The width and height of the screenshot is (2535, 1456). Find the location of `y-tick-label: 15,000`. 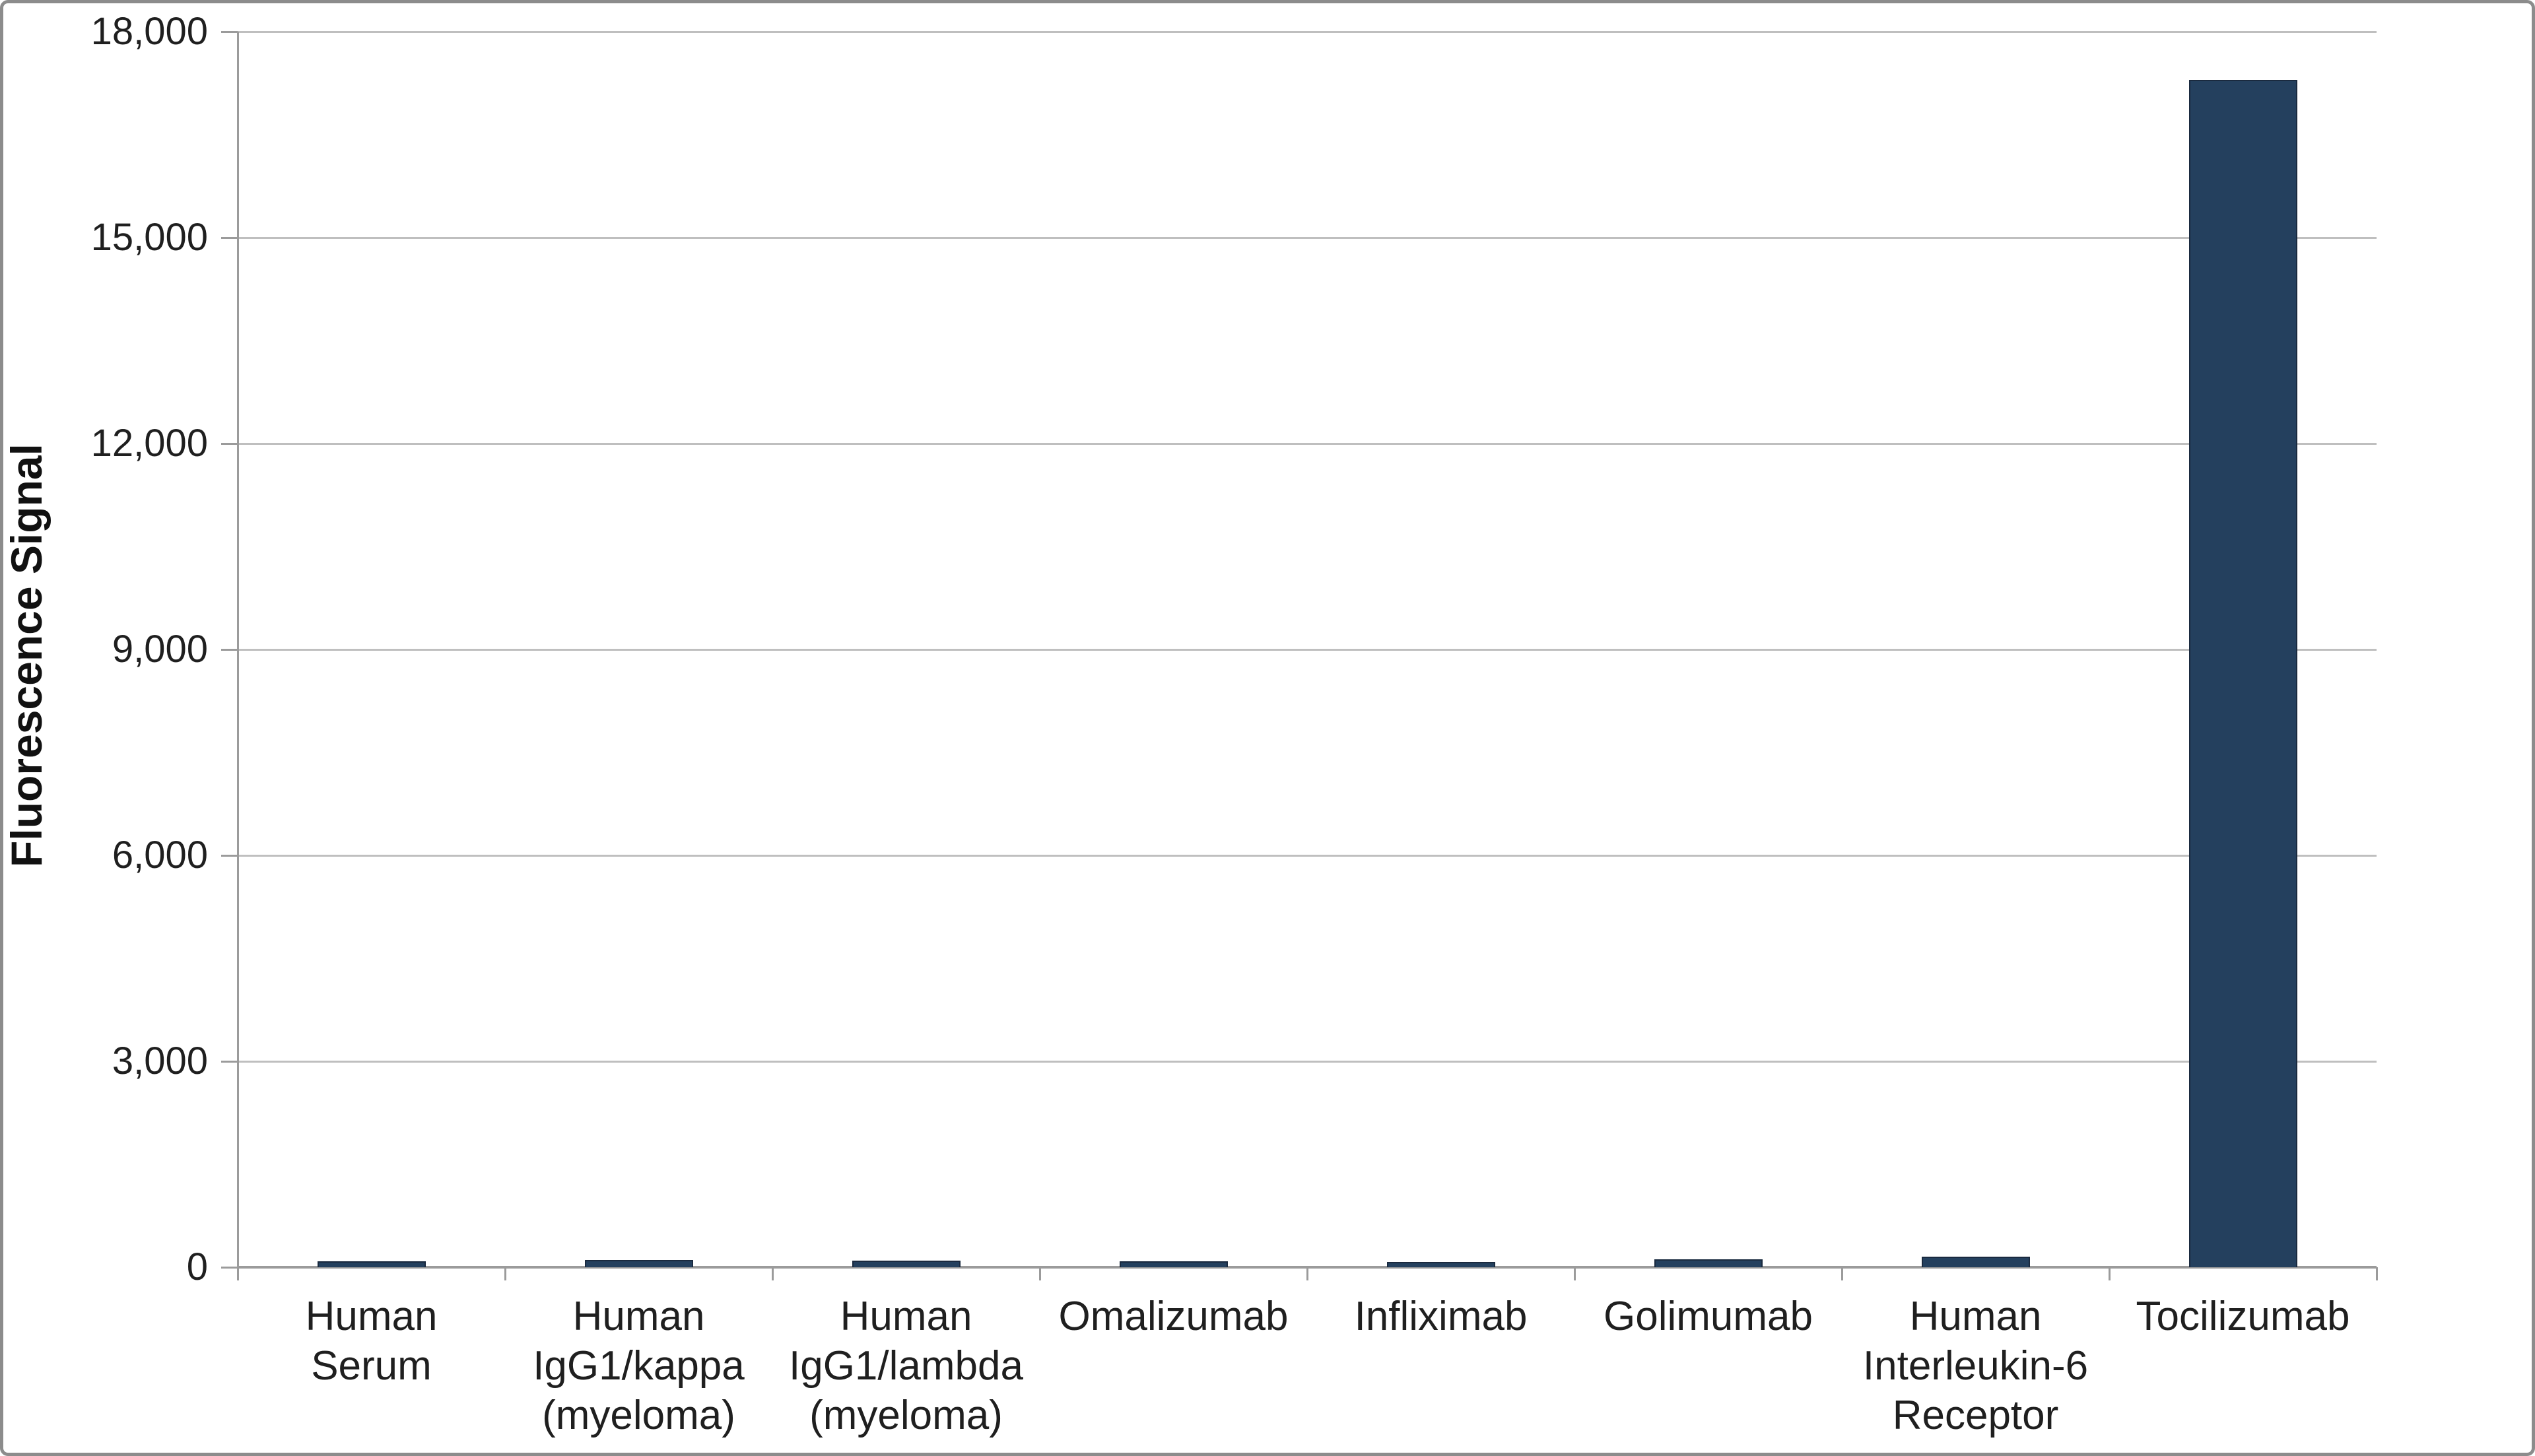

y-tick-label: 15,000 is located at coordinates (149, 237).